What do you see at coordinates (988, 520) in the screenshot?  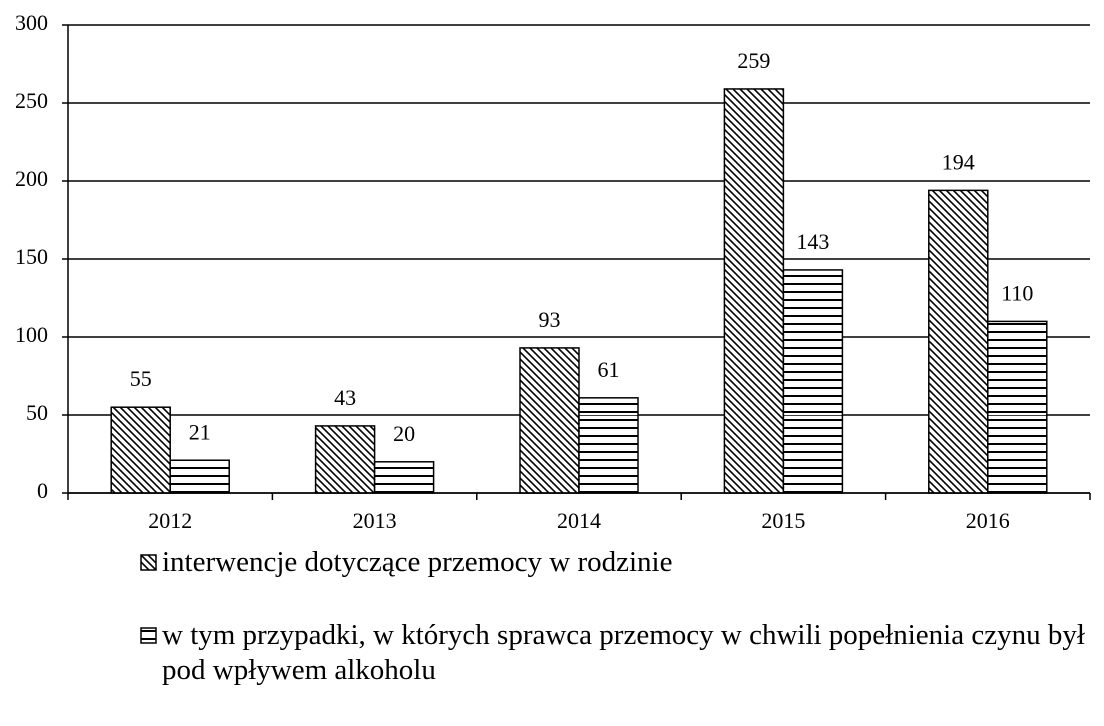 I see `x-tick-label: 2016` at bounding box center [988, 520].